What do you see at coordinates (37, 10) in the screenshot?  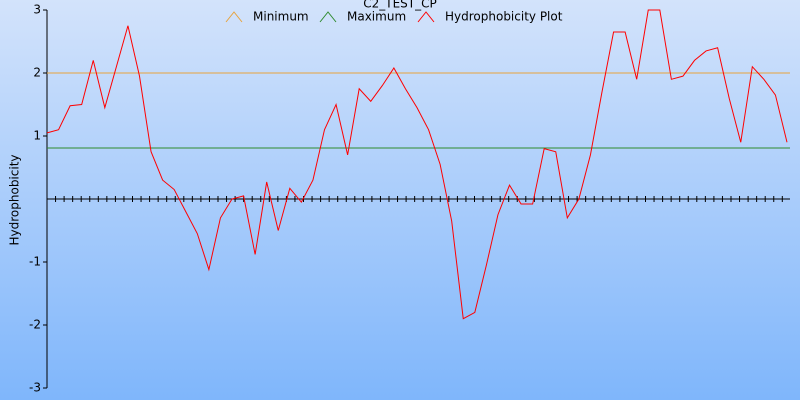 I see `y-tick-label: 3` at bounding box center [37, 10].